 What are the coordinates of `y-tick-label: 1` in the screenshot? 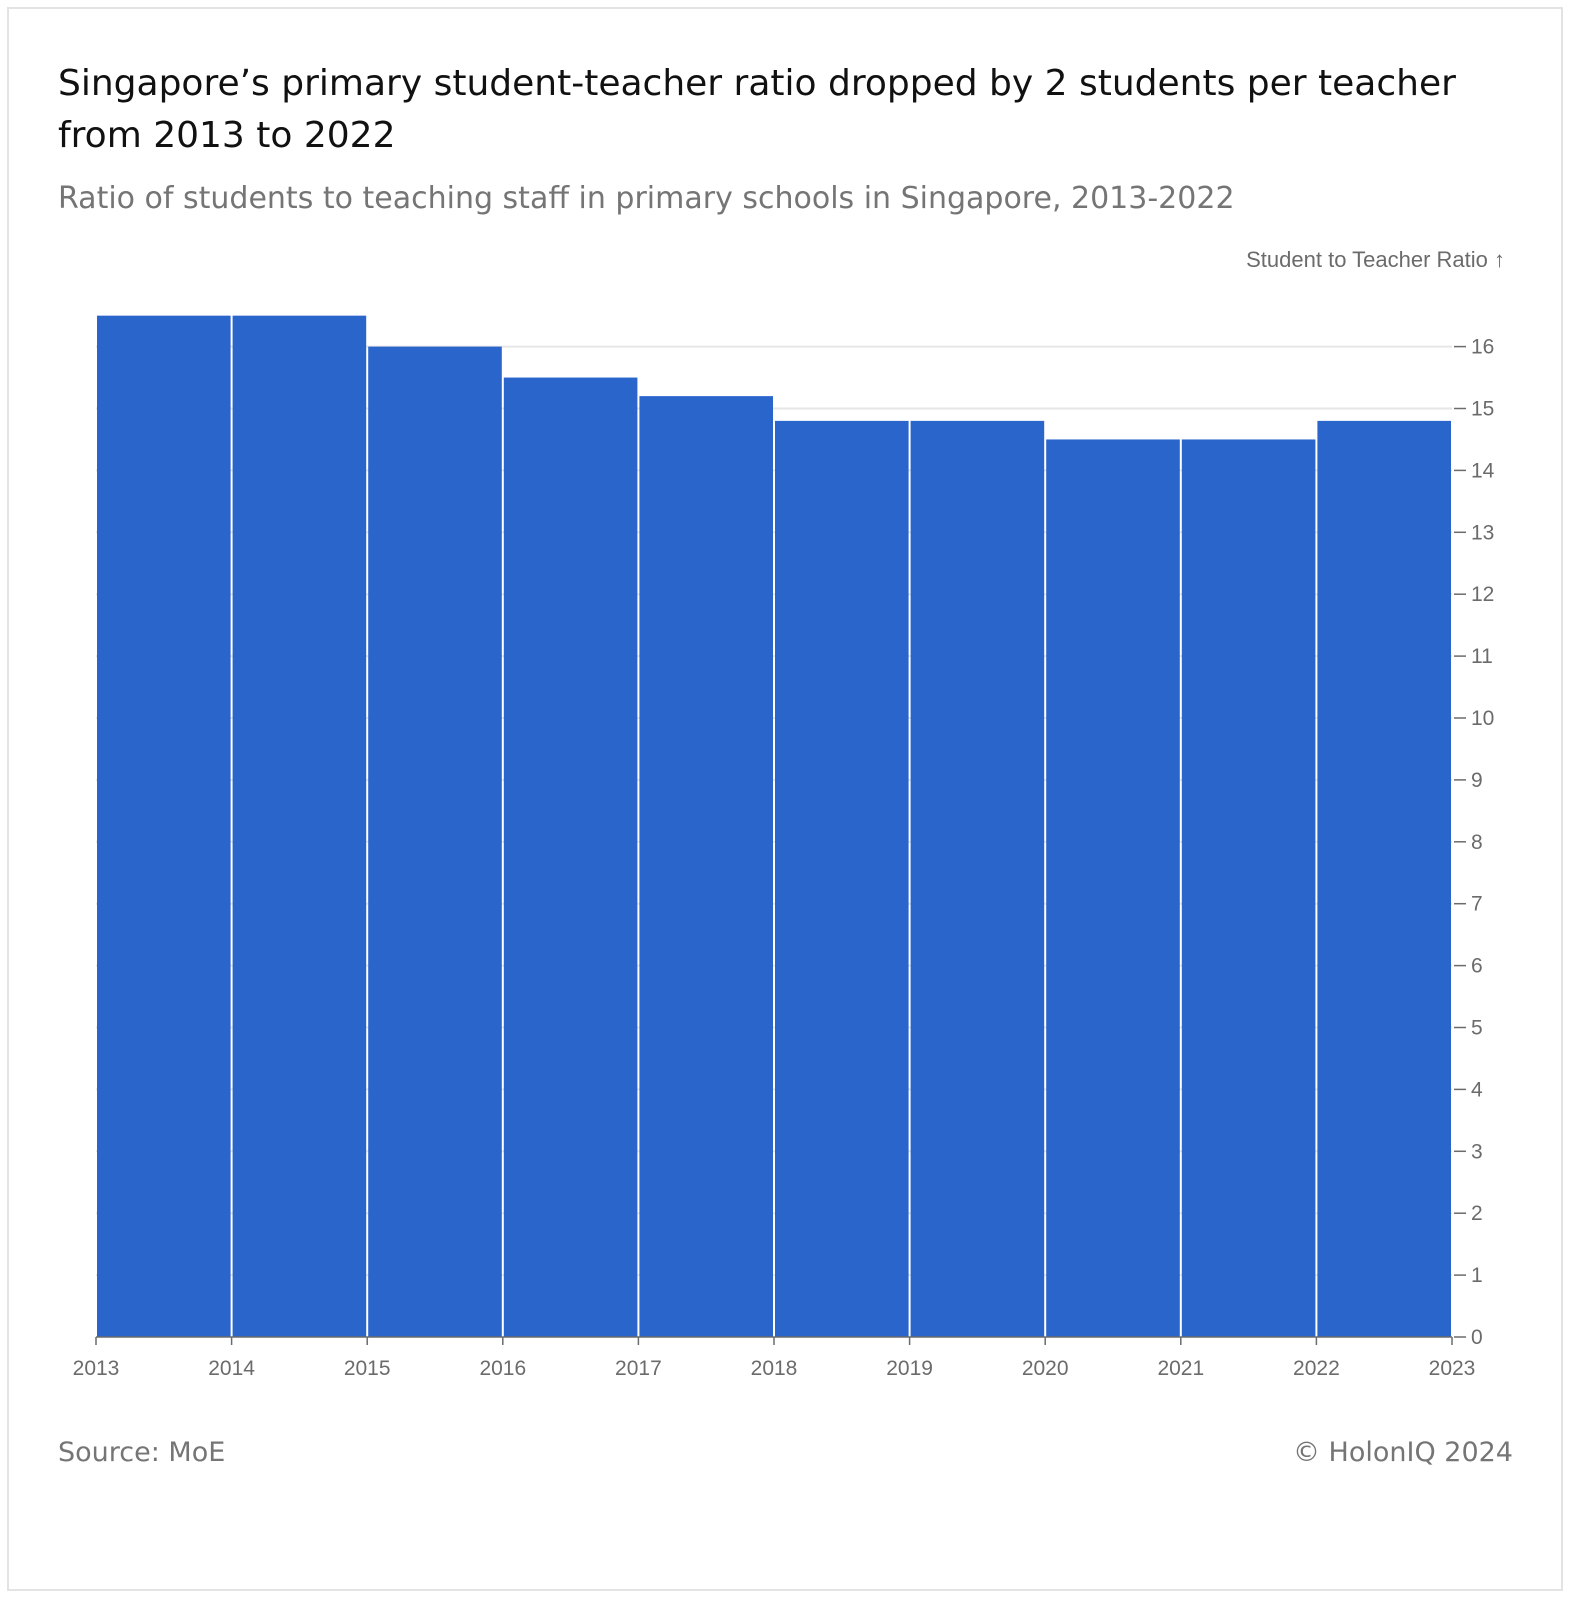 It's located at (1477, 1275).